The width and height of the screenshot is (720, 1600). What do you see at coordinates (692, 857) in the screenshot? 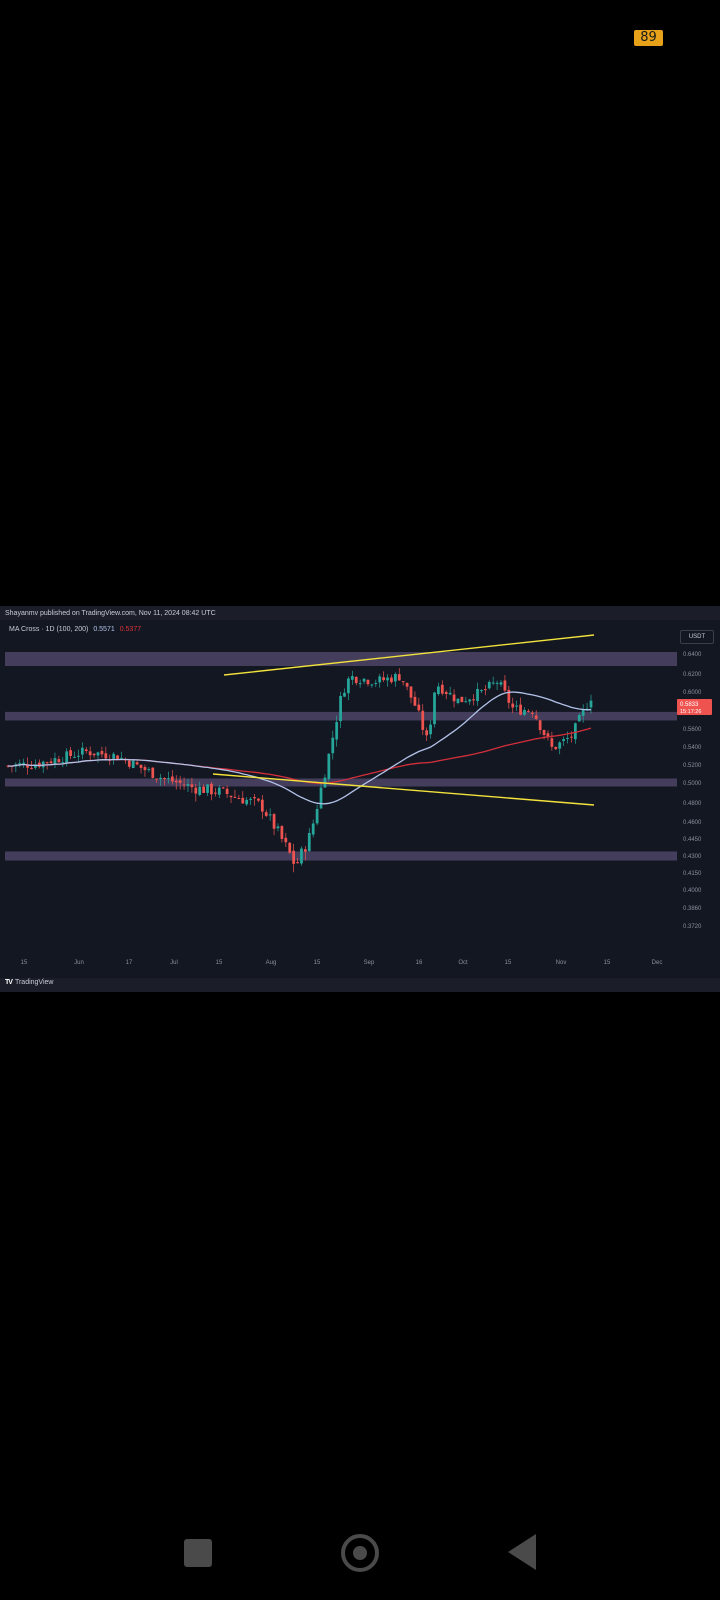
I see `y-tick-label: 0.4300` at bounding box center [692, 857].